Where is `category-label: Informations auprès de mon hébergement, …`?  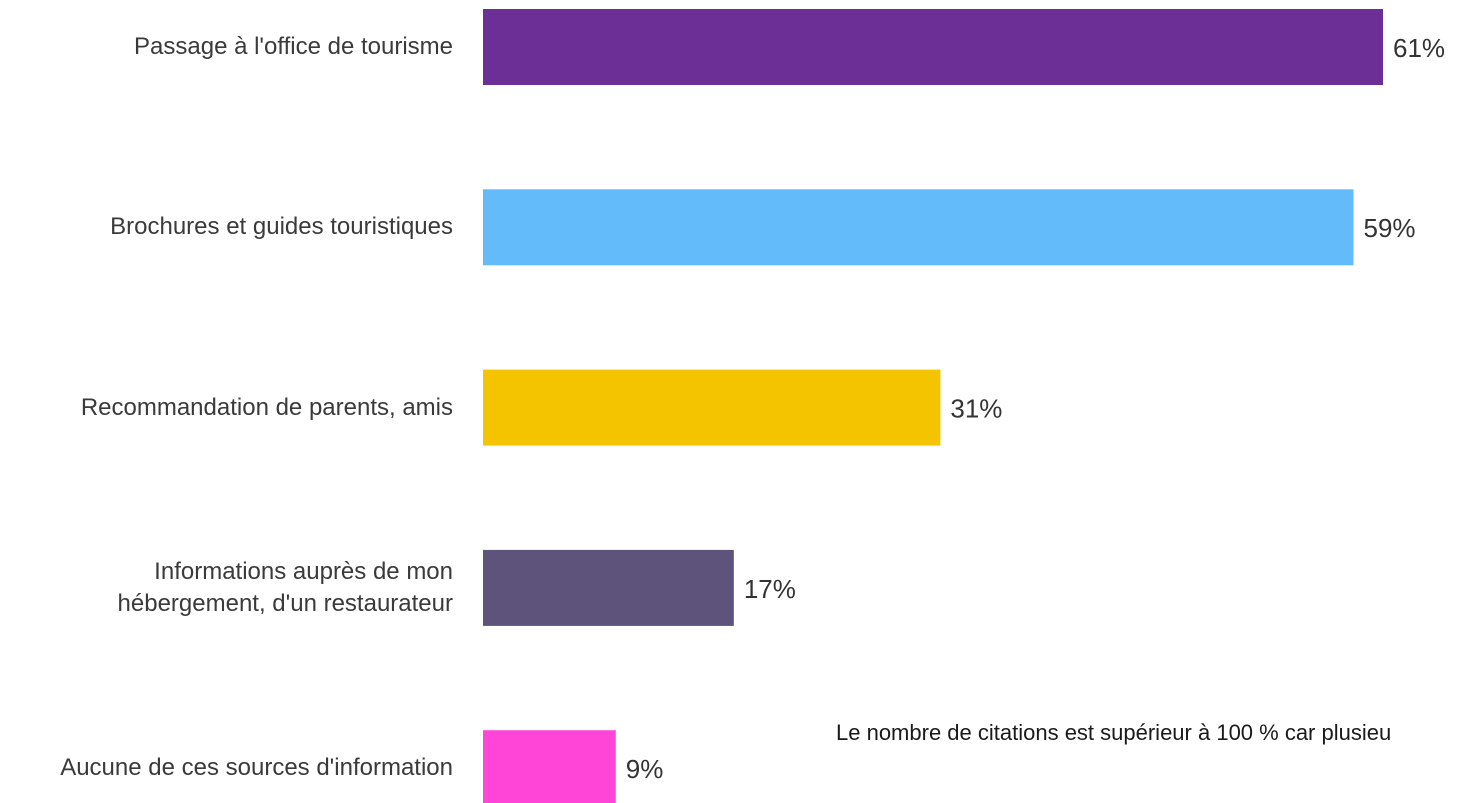
category-label: Informations auprès de mon hébergement, … is located at coordinates (285, 587).